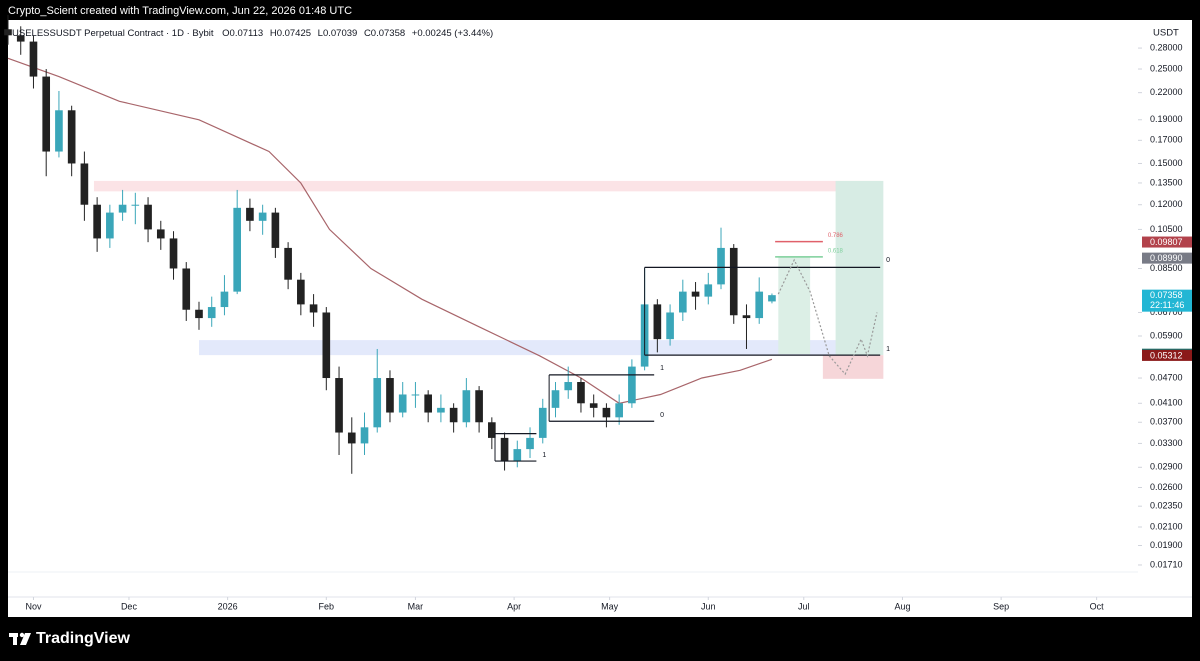  Describe the element at coordinates (1166, 422) in the screenshot. I see `y-tick-label: 0.03700` at that location.